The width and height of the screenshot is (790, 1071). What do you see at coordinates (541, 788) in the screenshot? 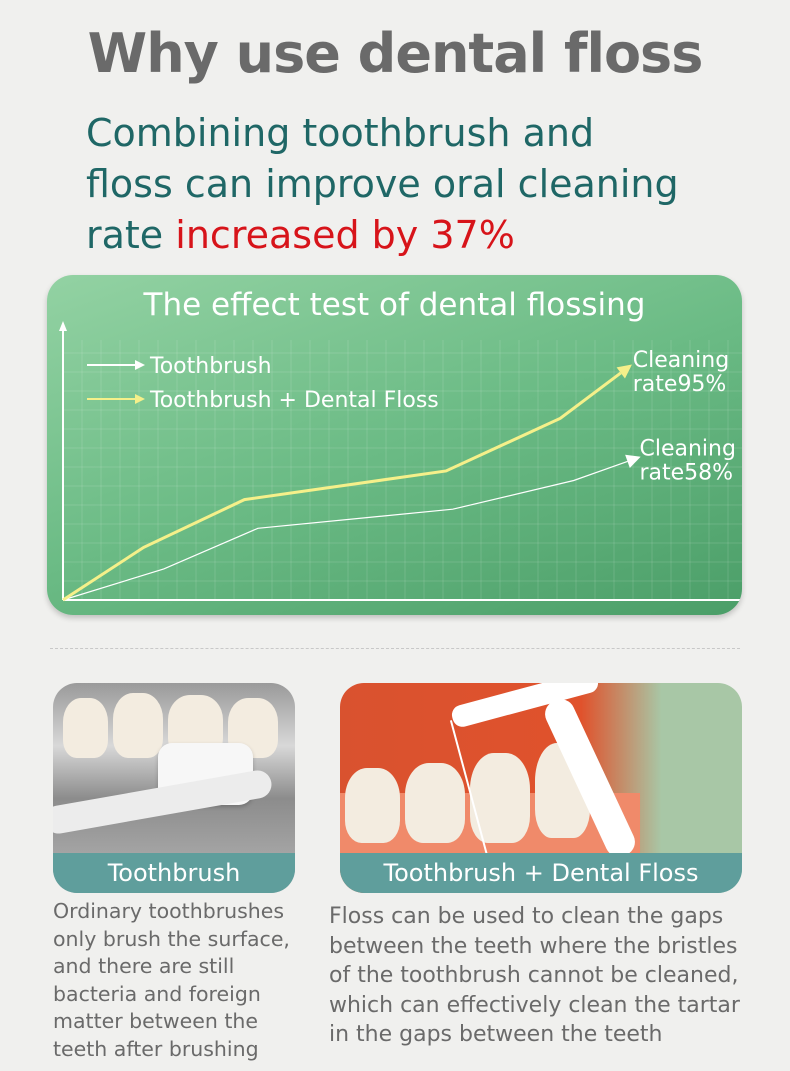
I see `floss-photo: Toothbrush + Dental Floss` at bounding box center [541, 788].